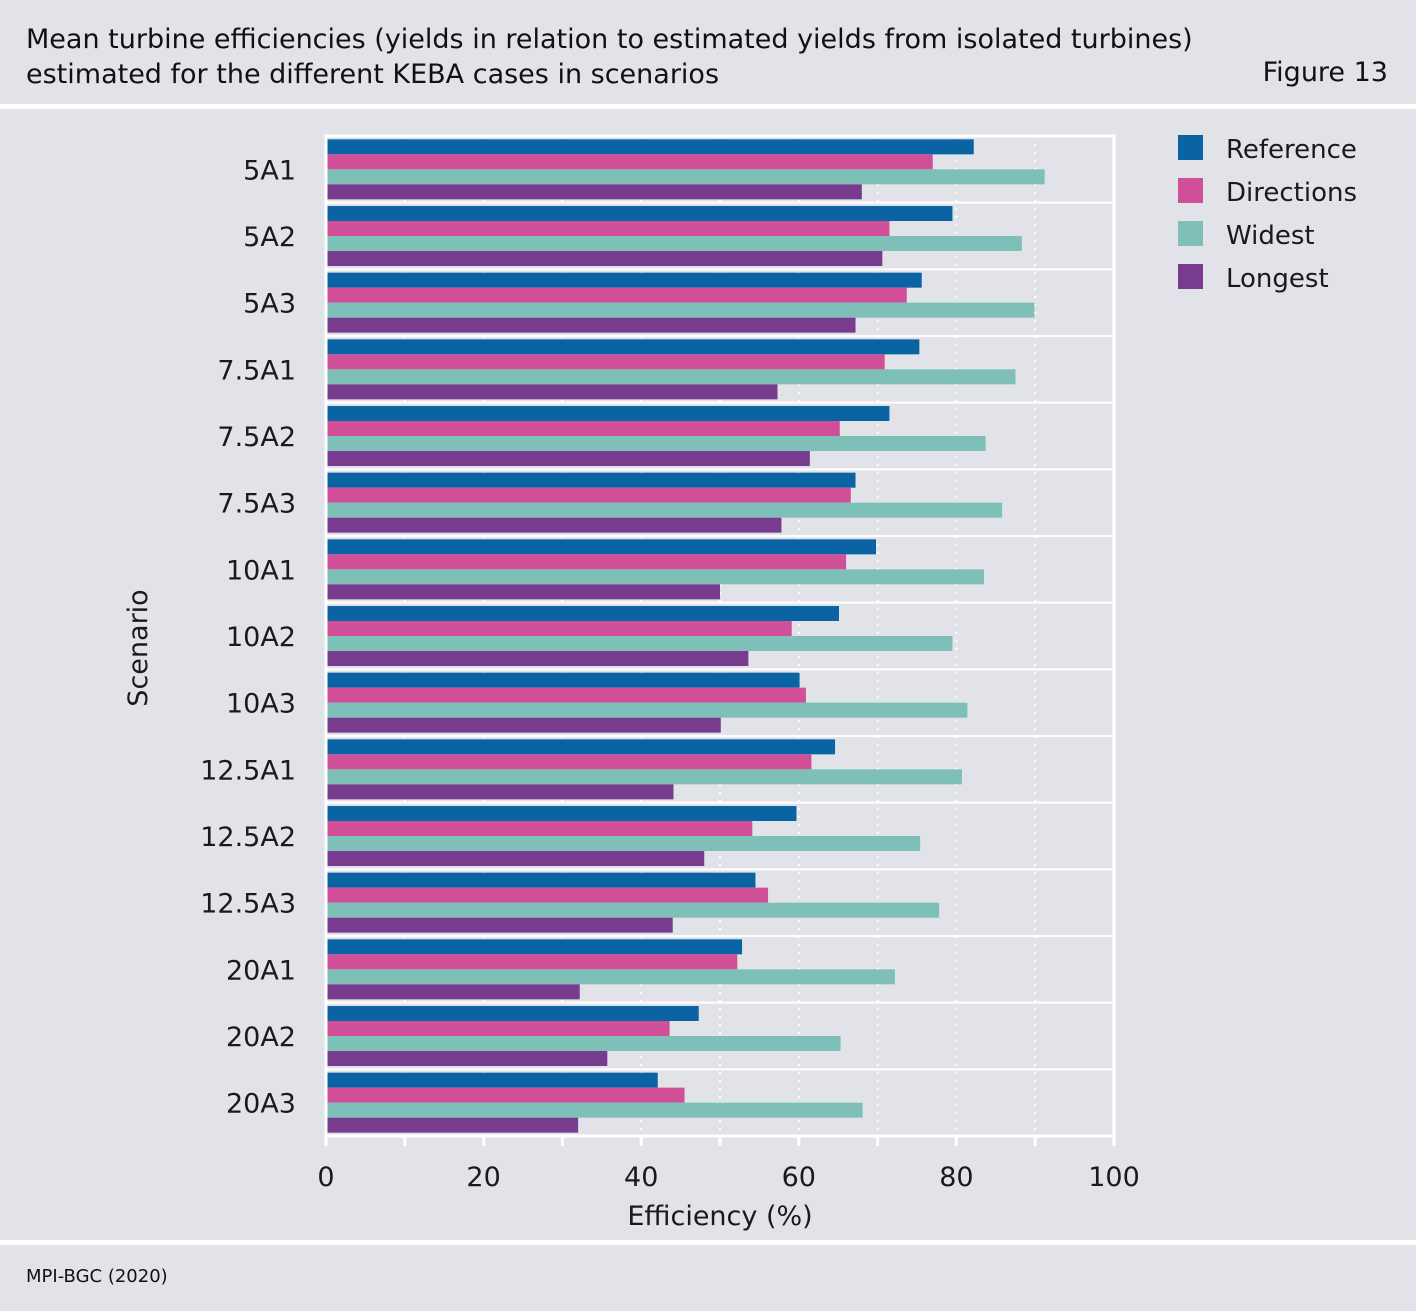 The image size is (1416, 1311). Describe the element at coordinates (1291, 193) in the screenshot. I see `legend-label-directions: Directions` at that location.